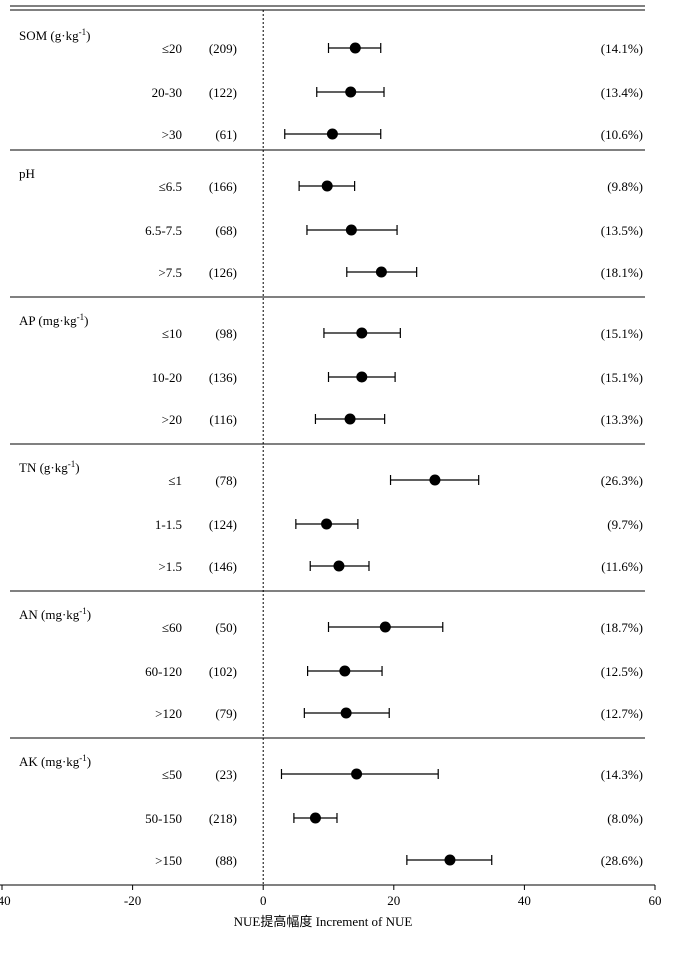  Describe the element at coordinates (223, 186) in the screenshot. I see `row-sample-size: (166)` at that location.